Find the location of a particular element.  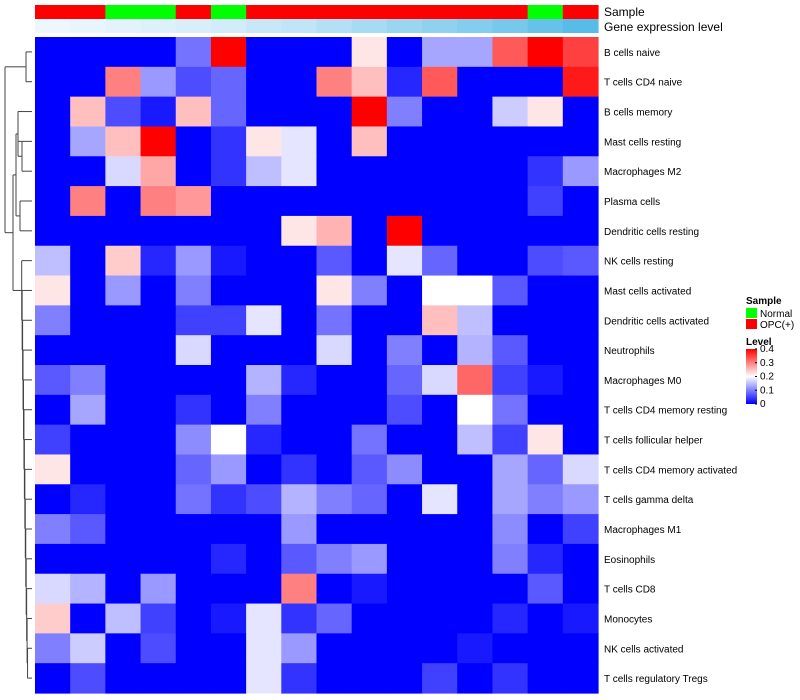

row-label: Macrophages M2 is located at coordinates (643, 172).